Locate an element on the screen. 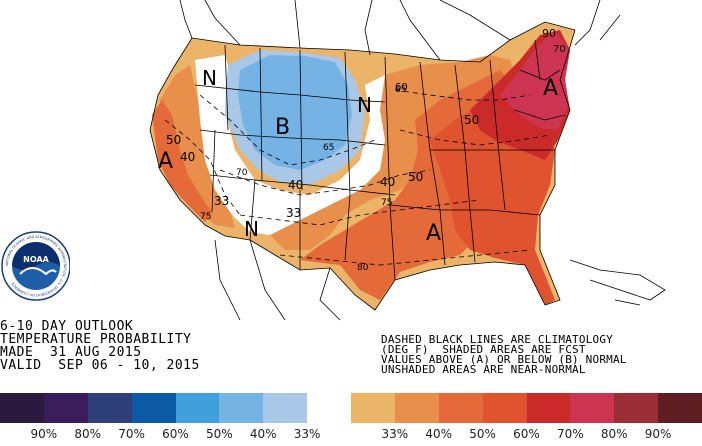 The width and height of the screenshot is (702, 446). label-a-northeast: A is located at coordinates (550, 88).